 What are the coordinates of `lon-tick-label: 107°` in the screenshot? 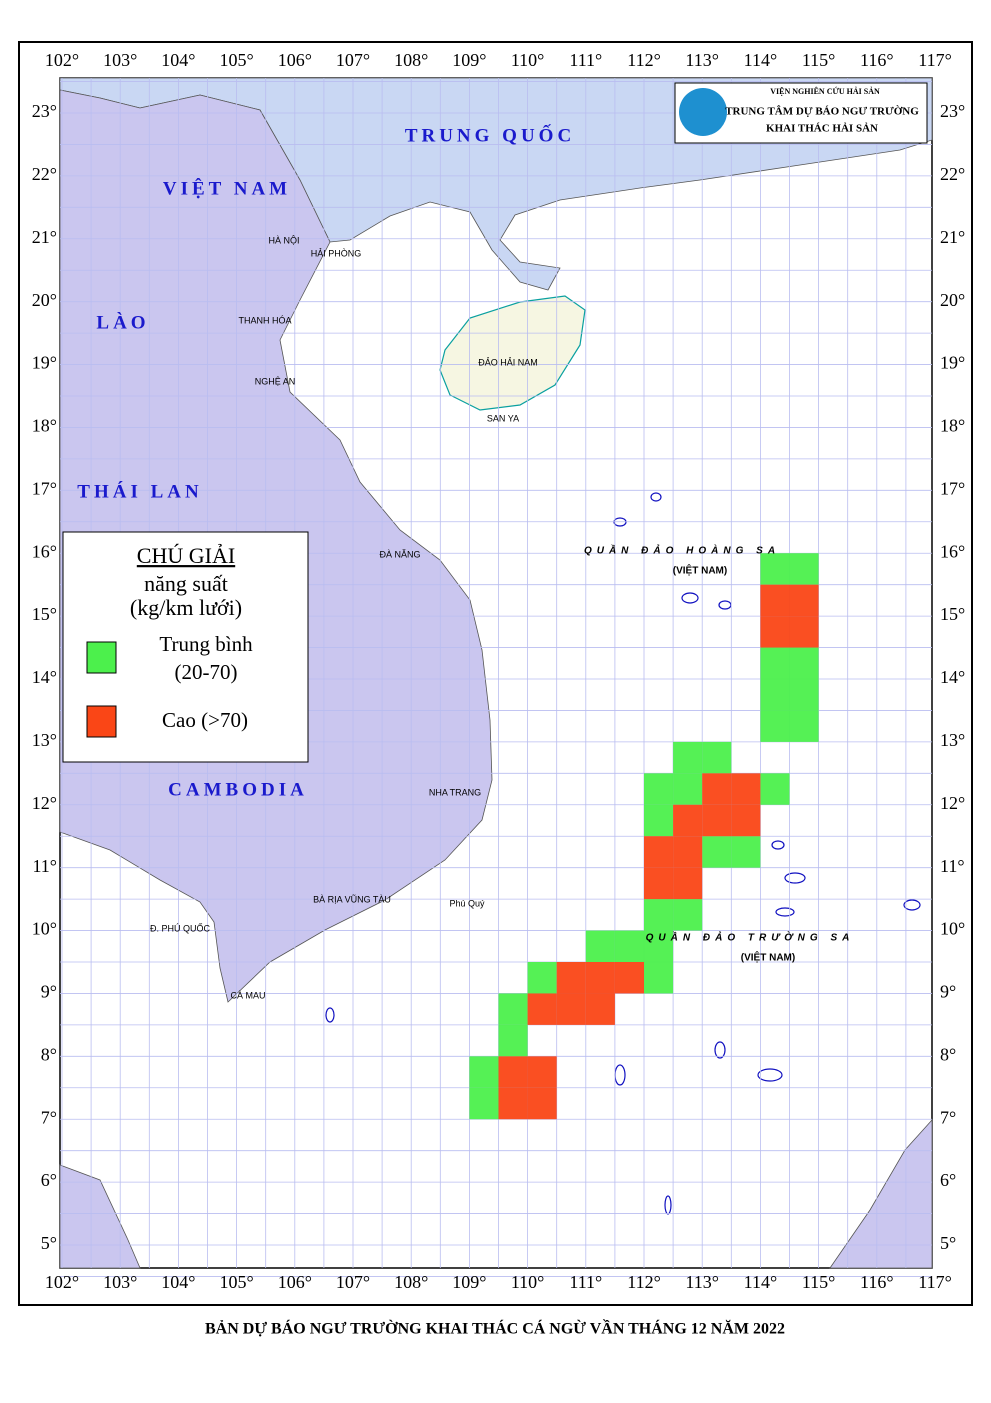 It's located at (353, 1282).